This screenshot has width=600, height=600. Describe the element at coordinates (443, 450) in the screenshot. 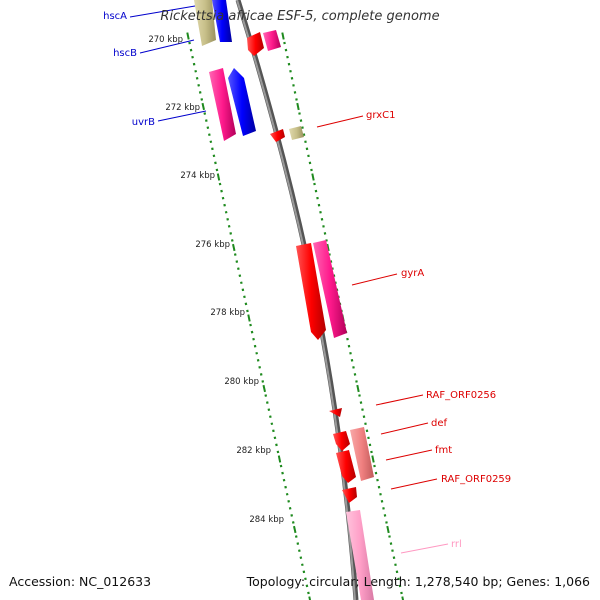

I see `gene-label-fmt: fmt` at that location.